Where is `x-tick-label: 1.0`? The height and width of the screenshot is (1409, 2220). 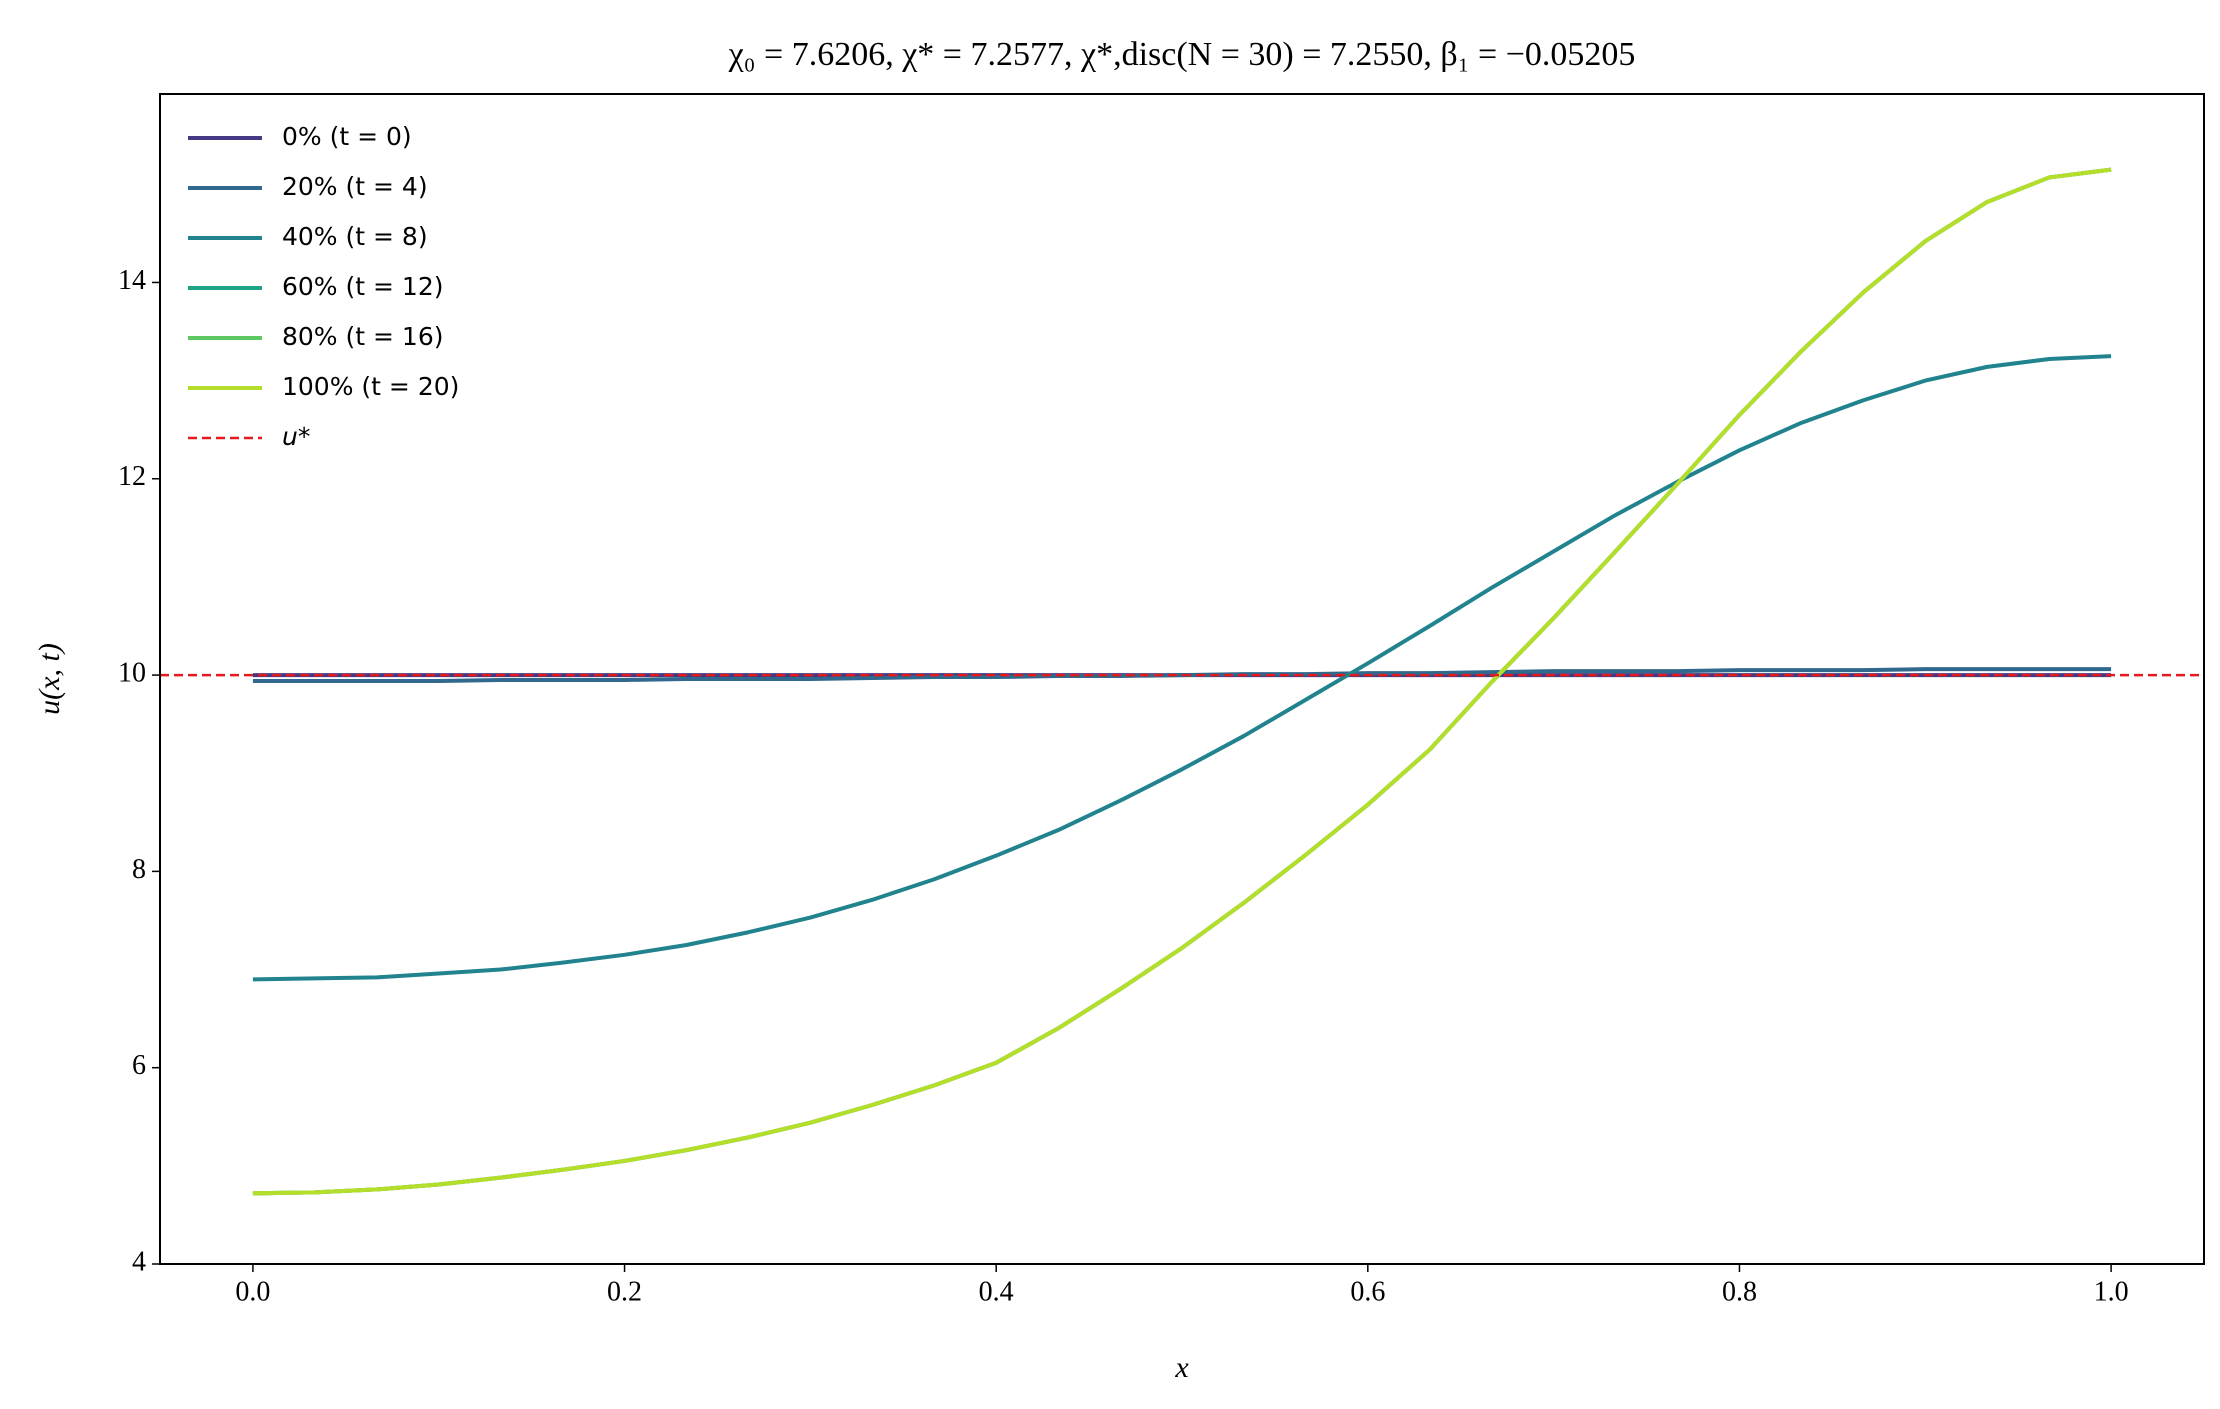
x-tick-label: 1.0 is located at coordinates (2111, 1291).